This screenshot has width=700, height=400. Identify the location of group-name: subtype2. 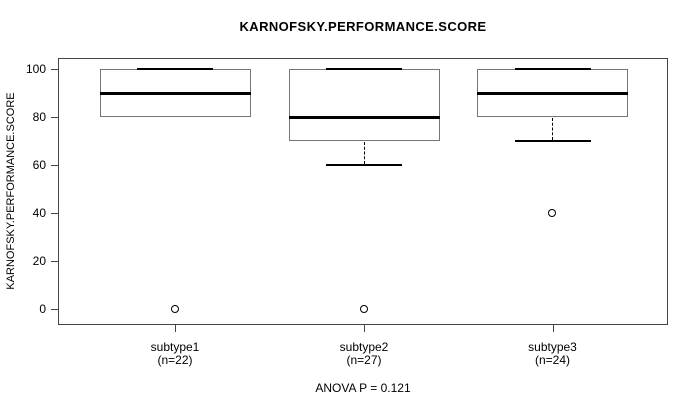
(364, 347).